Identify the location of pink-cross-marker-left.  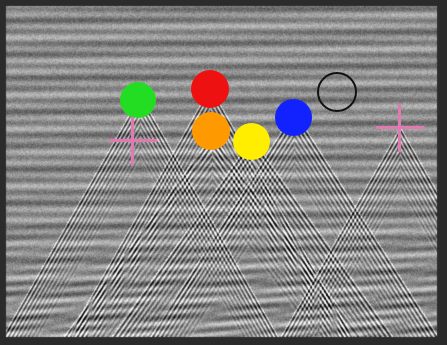
(133, 141).